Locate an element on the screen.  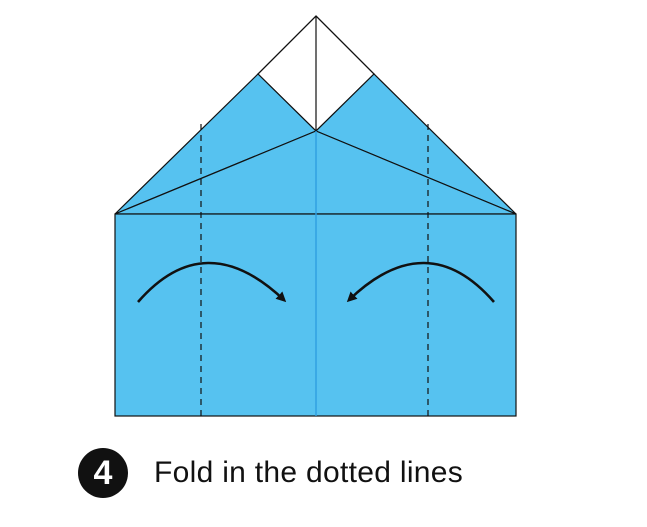
step-caption: 4 Fold in the dotted lines is located at coordinates (270, 473).